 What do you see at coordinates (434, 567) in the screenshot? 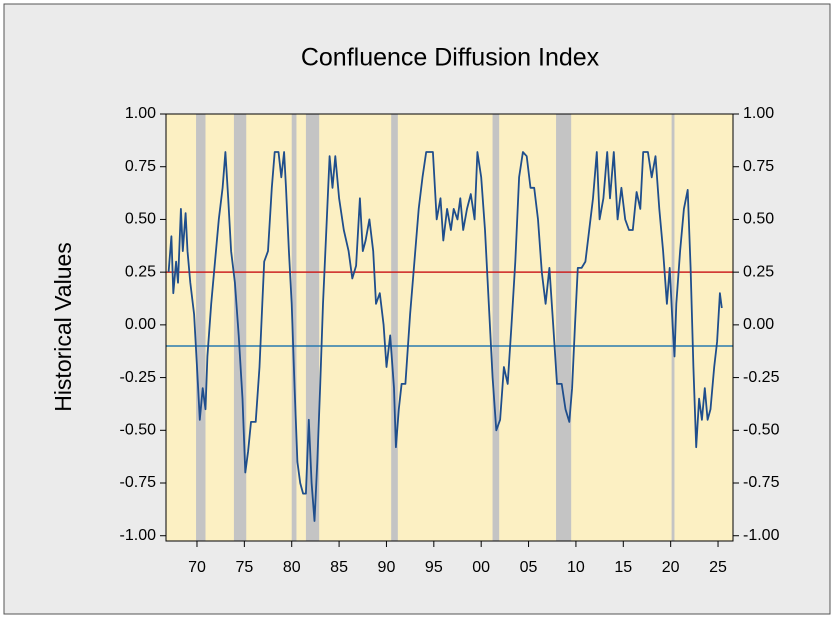
I see `x-tick-label: 95` at bounding box center [434, 567].